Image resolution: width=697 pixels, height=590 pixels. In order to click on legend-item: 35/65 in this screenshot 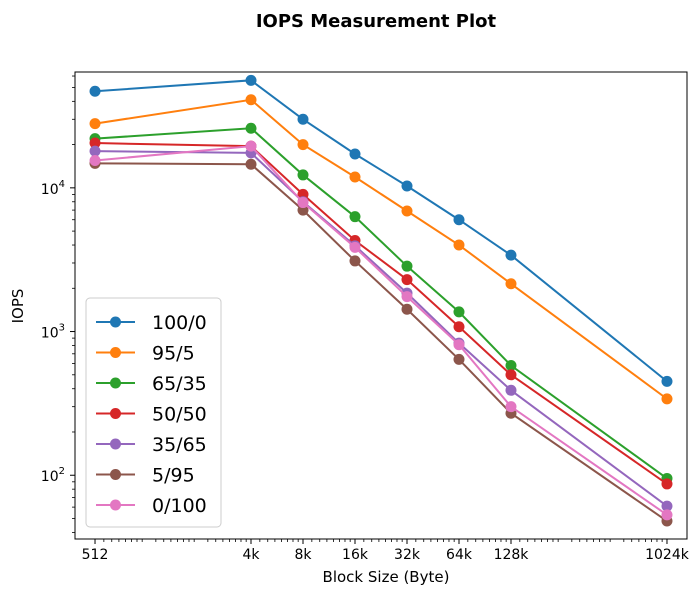, I will do `click(151, 445)`.